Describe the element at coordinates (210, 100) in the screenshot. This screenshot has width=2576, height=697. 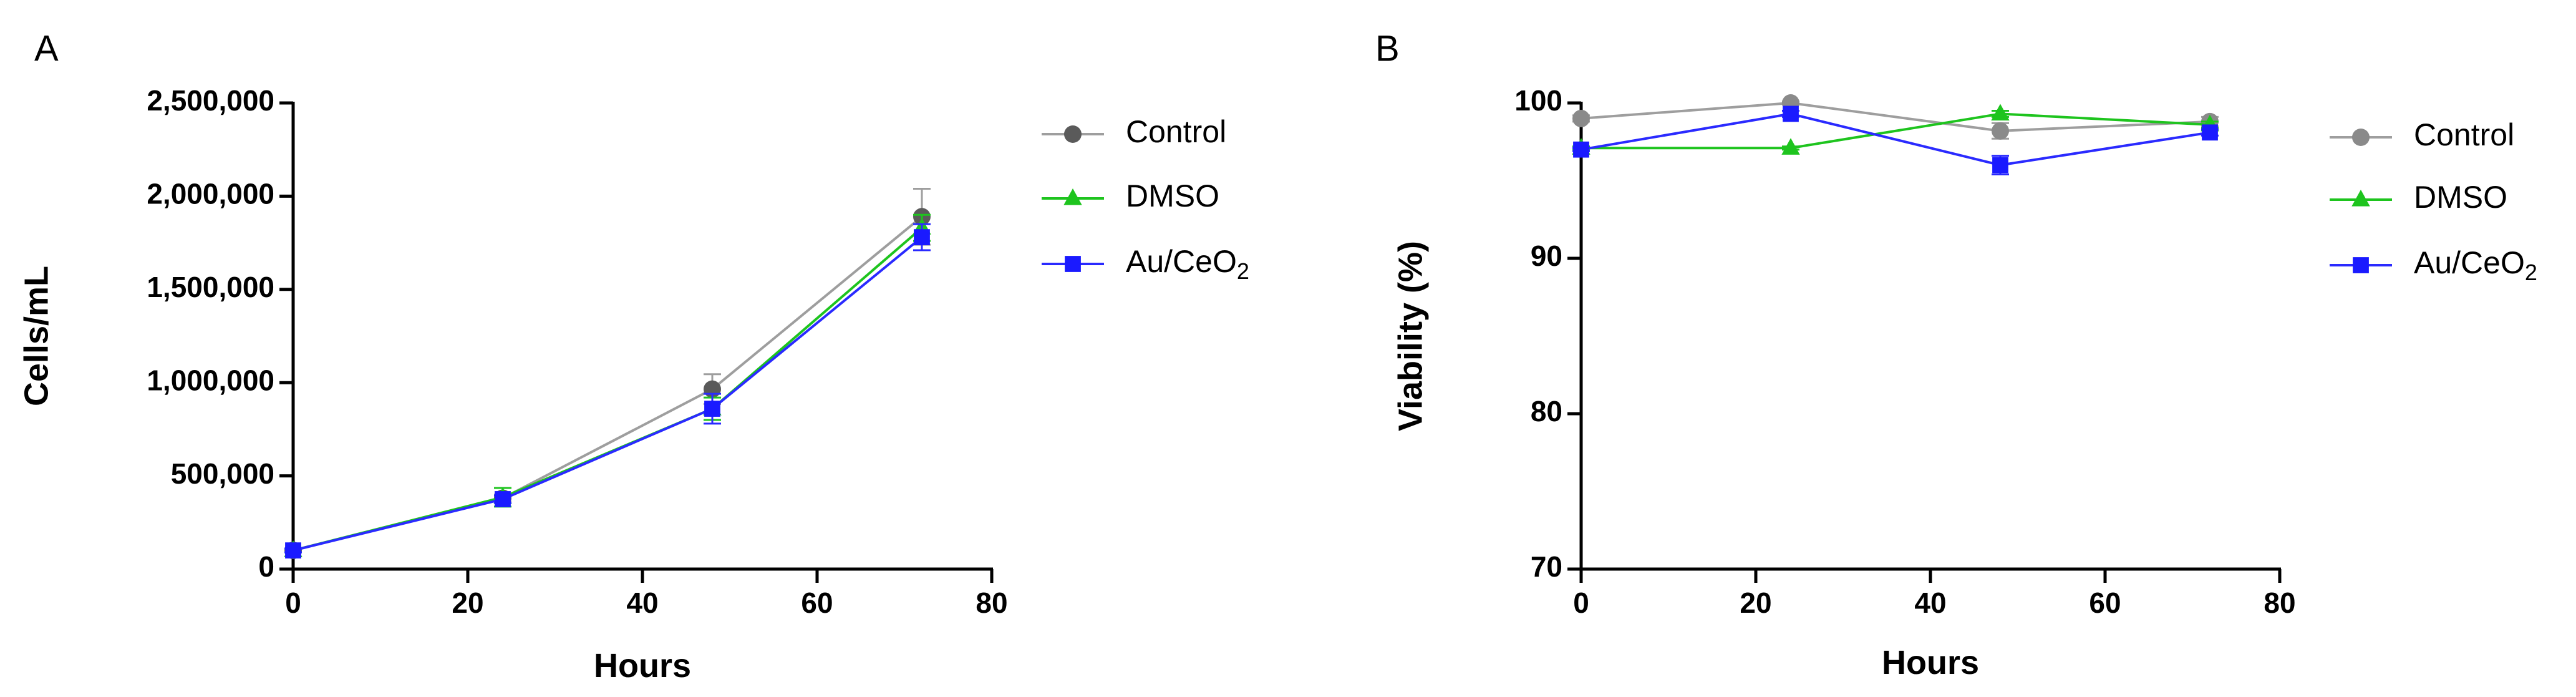
I see `y-tick-label: 2,500,000` at that location.